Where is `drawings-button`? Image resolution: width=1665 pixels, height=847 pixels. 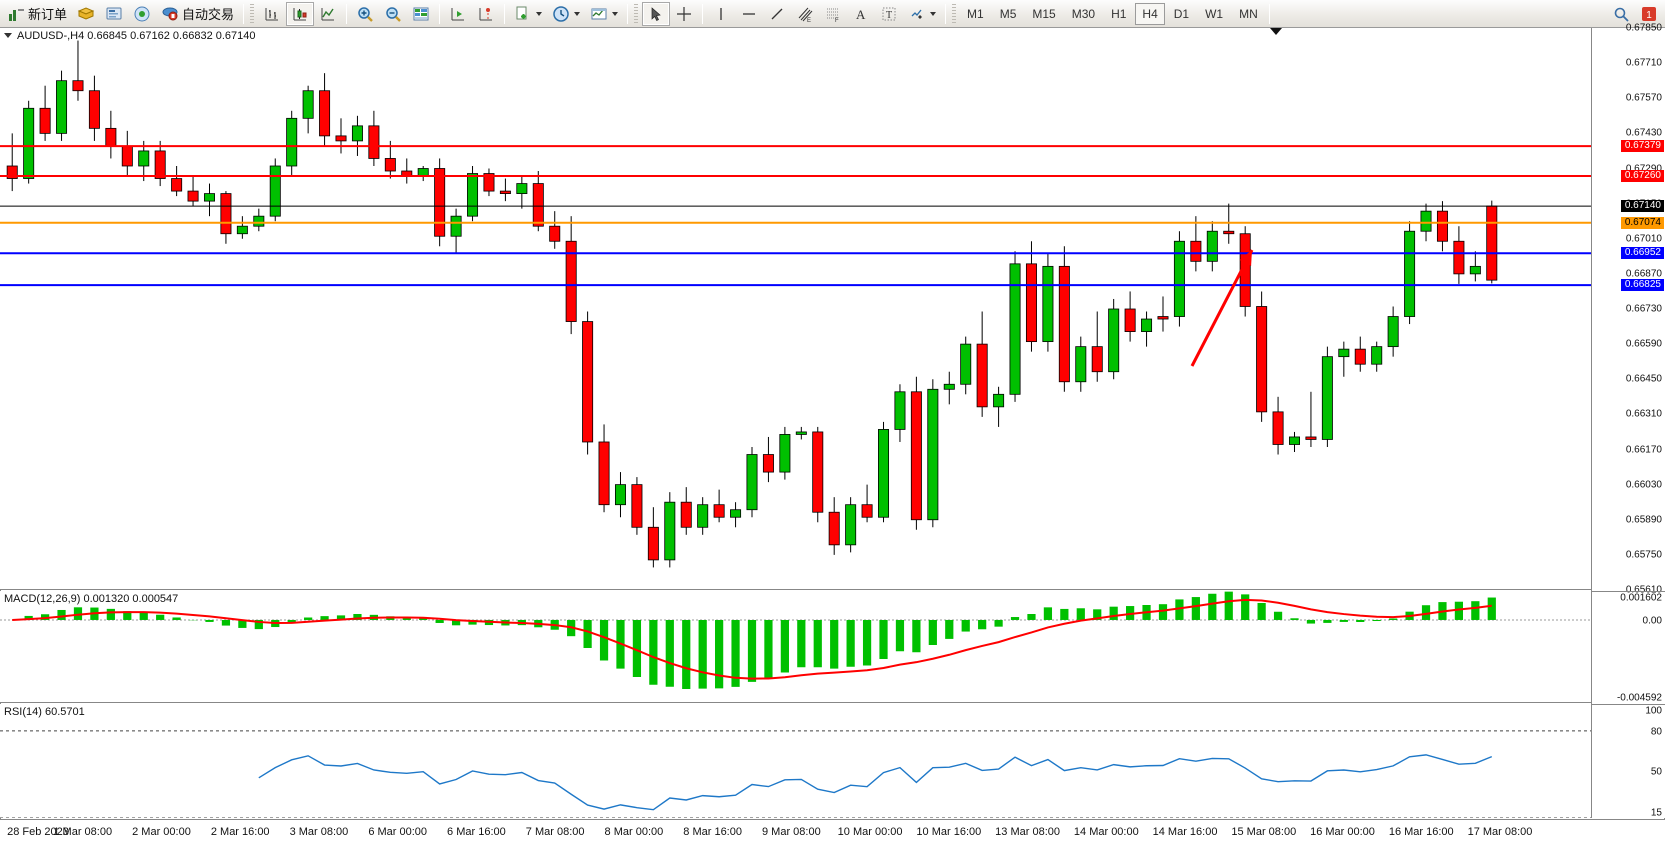 drawings-button is located at coordinates (922, 14).